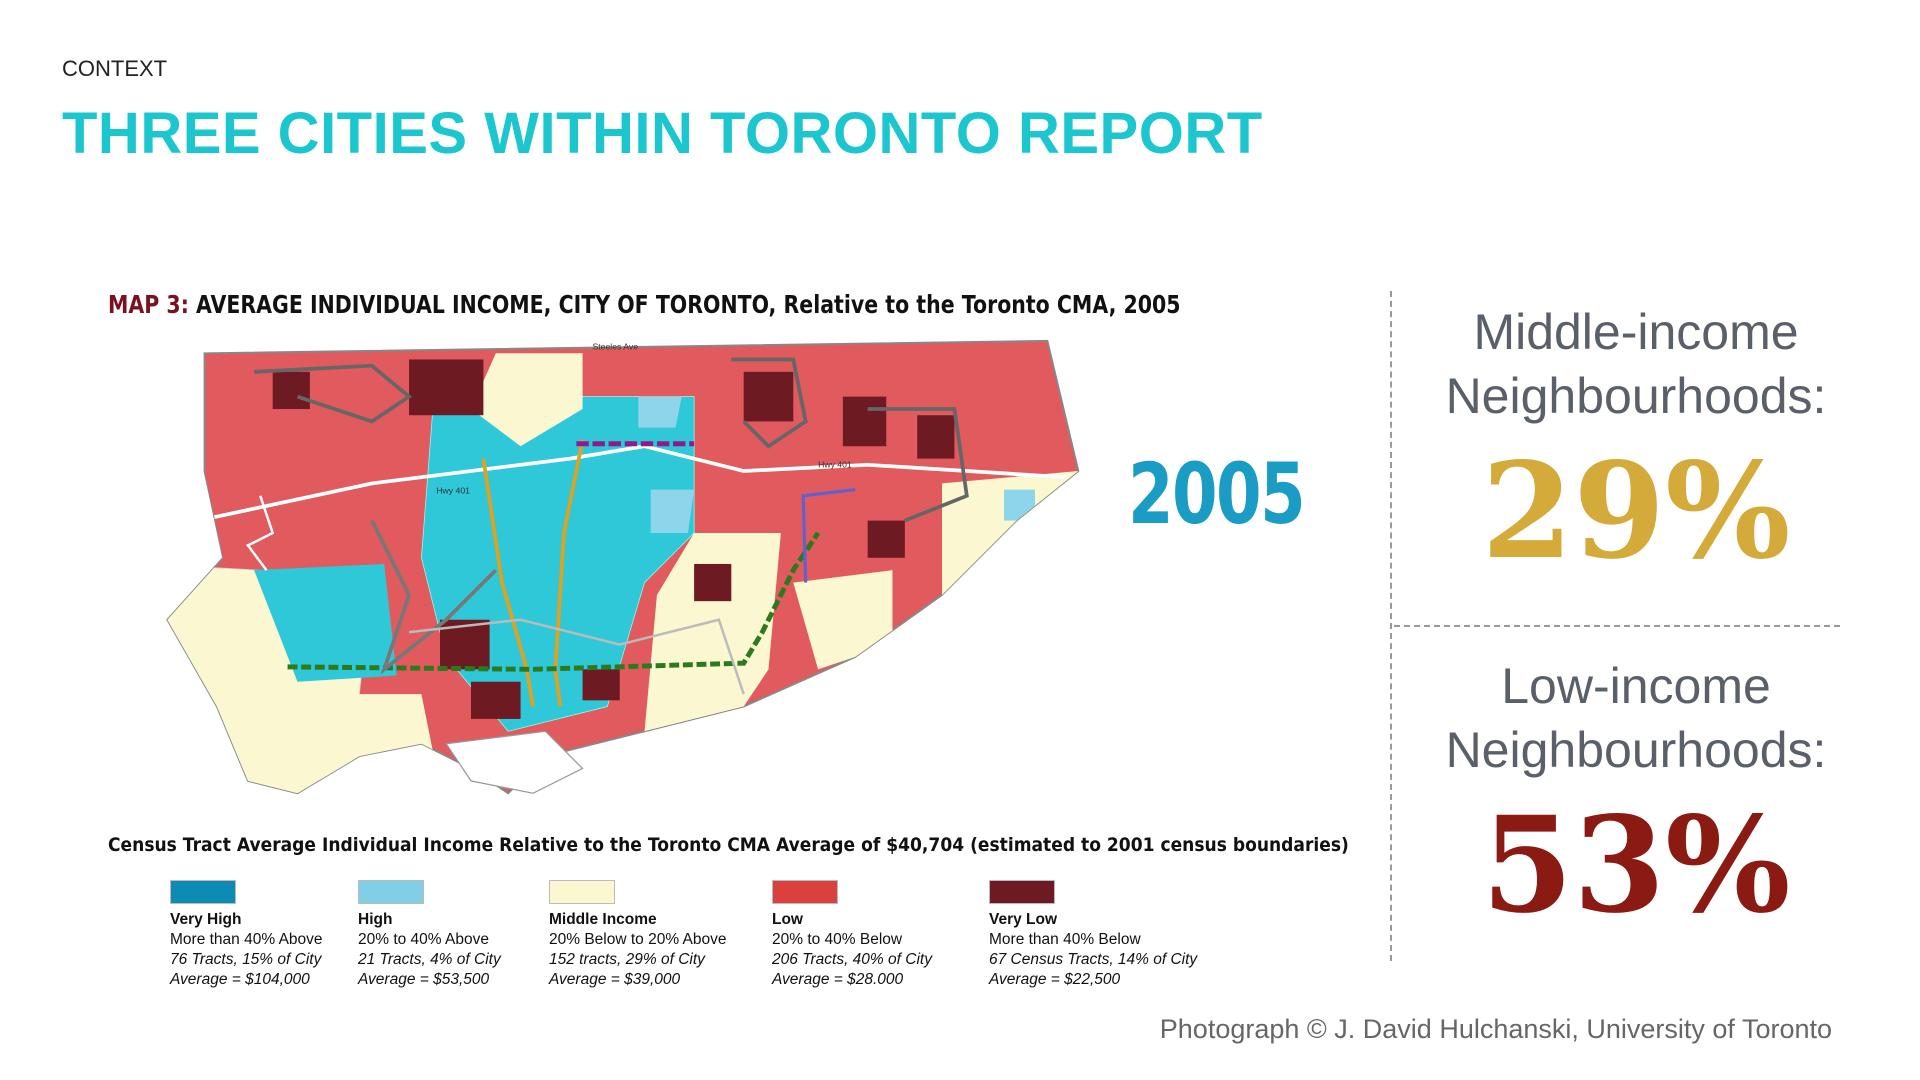  I want to click on legend-count: 21 Tracts, 4% of City, so click(429, 959).